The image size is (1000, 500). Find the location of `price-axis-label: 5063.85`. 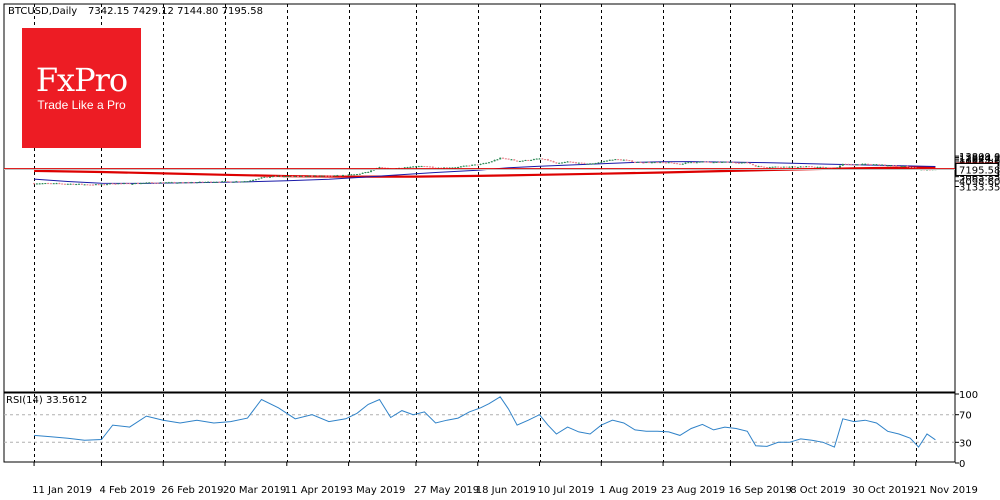

price-axis-label: 5063.85 is located at coordinates (979, 178).